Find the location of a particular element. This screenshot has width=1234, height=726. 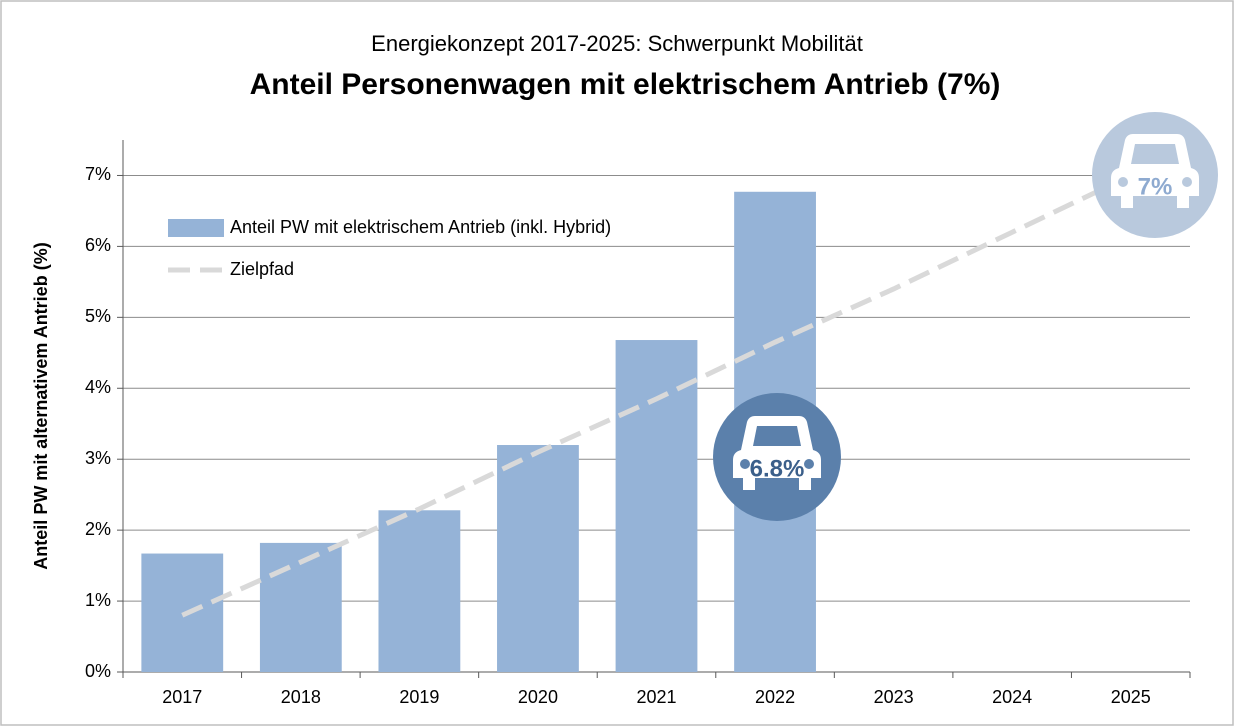

x-tick-label: 2020 is located at coordinates (538, 697).